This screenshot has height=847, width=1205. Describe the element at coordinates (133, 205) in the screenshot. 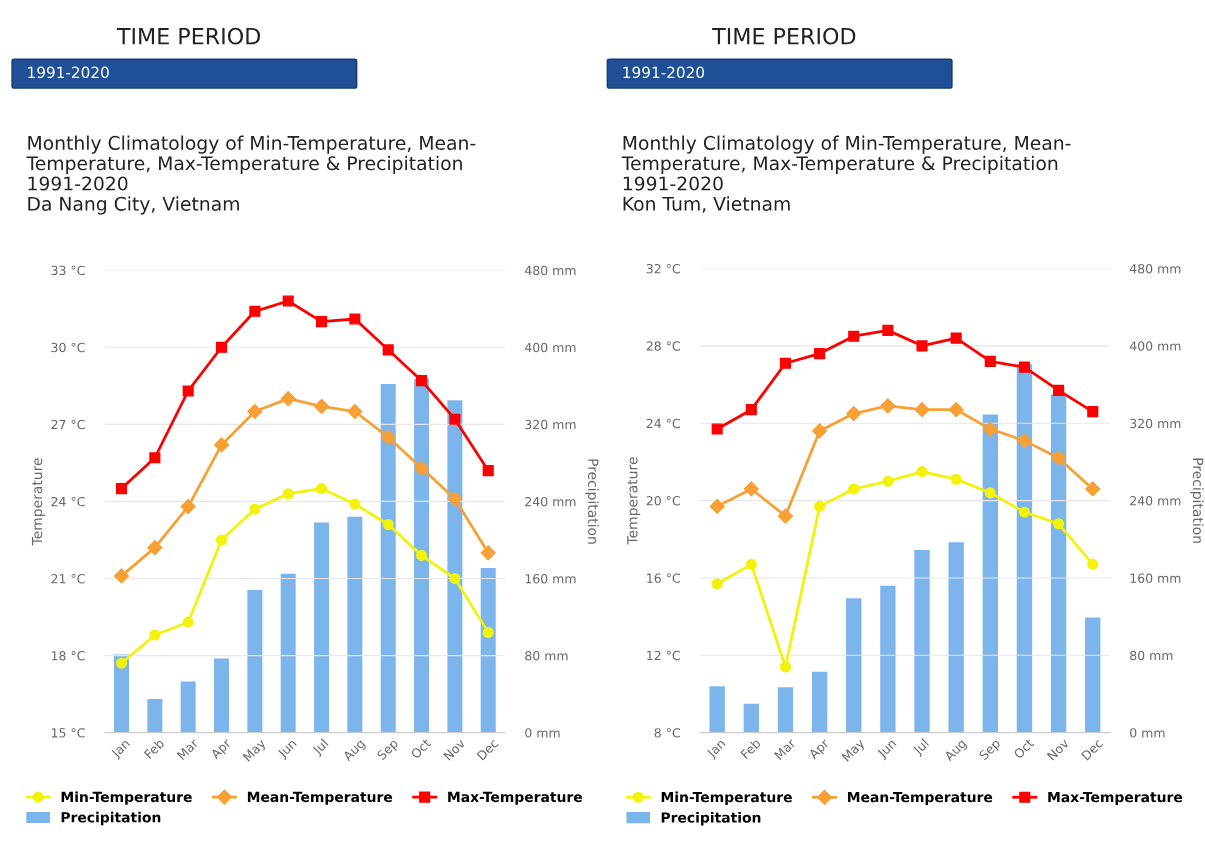

I see `chart-subtitle: Da Nang City, Vietnam` at that location.